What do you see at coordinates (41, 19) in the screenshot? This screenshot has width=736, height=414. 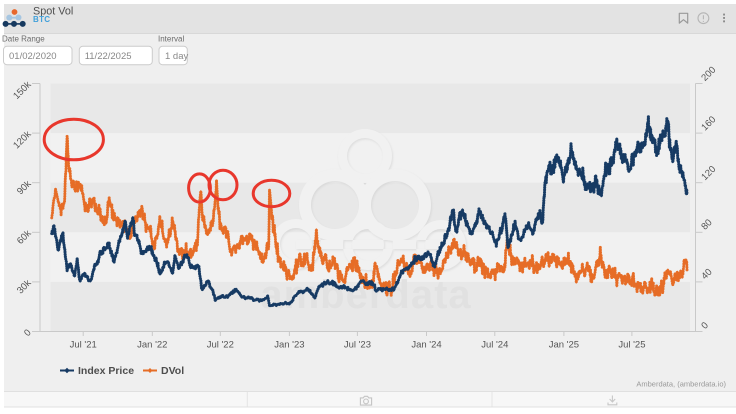 I see `svg-text: BTC` at bounding box center [41, 19].